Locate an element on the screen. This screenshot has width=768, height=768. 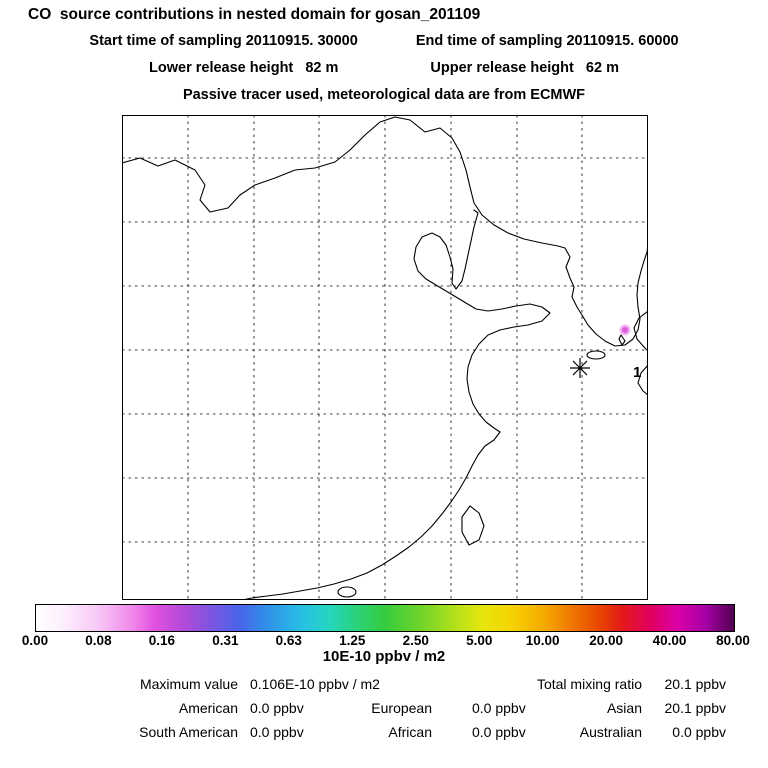
end-time-text: End time of sampling 20110915. 60000 is located at coordinates (547, 41).